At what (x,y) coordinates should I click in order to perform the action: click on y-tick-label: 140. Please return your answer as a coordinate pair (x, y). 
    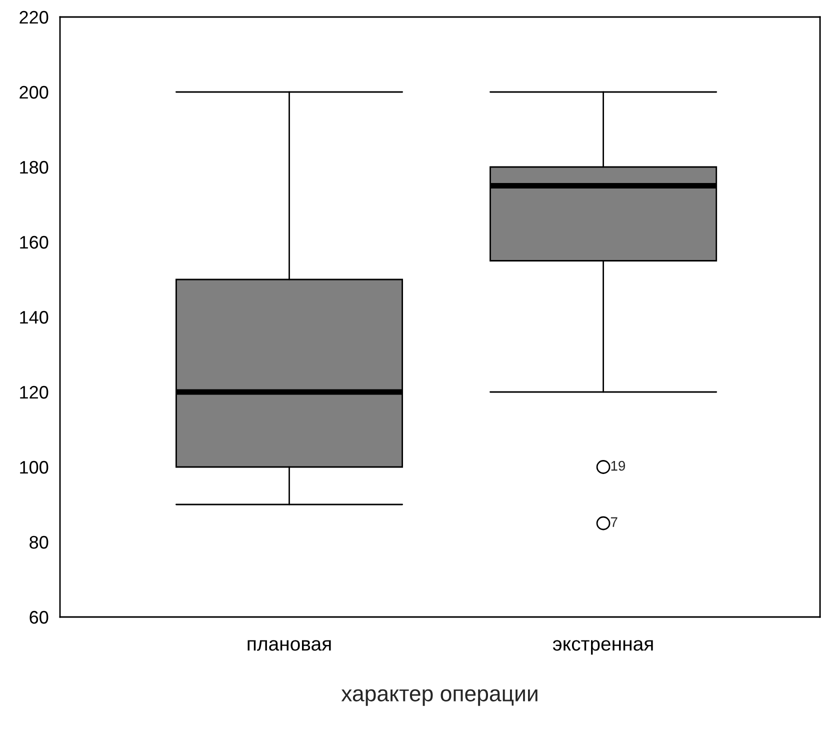
    Looking at the image, I should click on (34, 317).